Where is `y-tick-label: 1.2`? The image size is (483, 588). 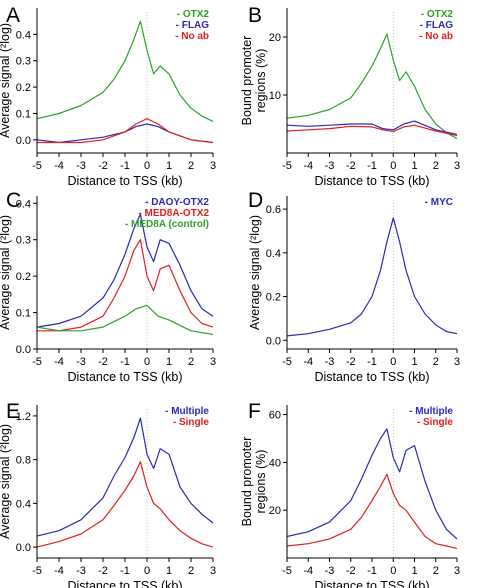 y-tick-label: 1.2 is located at coordinates (23, 417).